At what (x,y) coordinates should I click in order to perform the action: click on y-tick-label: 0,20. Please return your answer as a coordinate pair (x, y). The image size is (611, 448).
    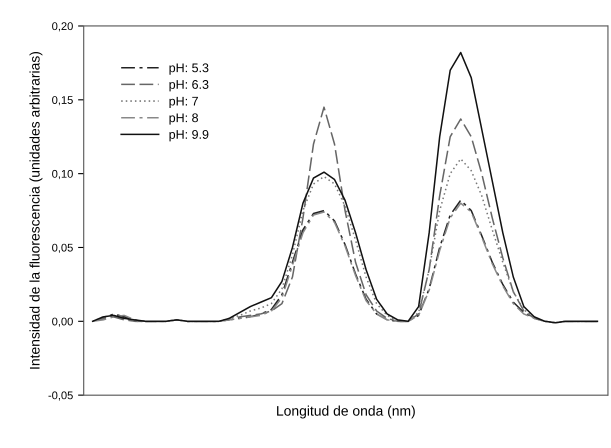
    Looking at the image, I should click on (62, 27).